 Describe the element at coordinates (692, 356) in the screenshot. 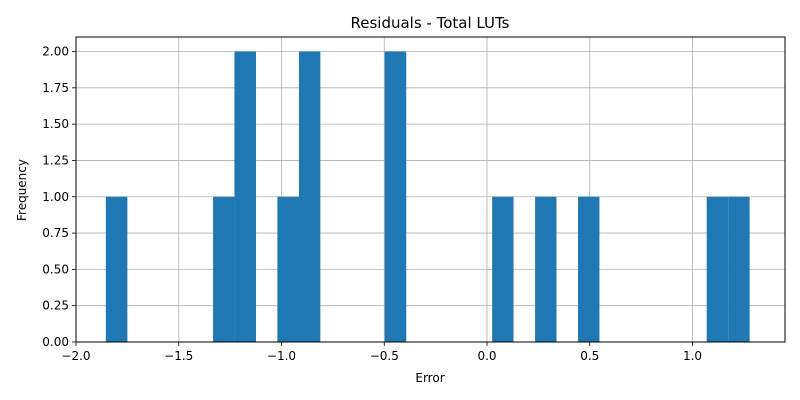

I see `x-tick-label: 1.0` at that location.